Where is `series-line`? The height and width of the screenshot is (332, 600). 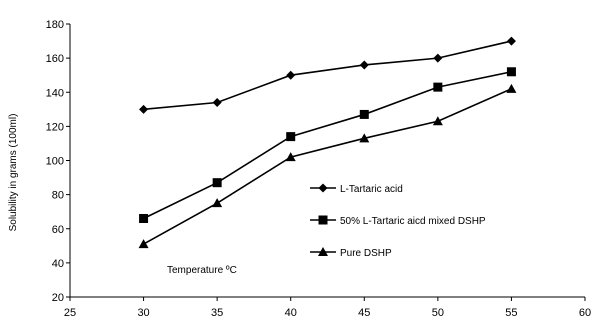 series-line is located at coordinates (327, 75).